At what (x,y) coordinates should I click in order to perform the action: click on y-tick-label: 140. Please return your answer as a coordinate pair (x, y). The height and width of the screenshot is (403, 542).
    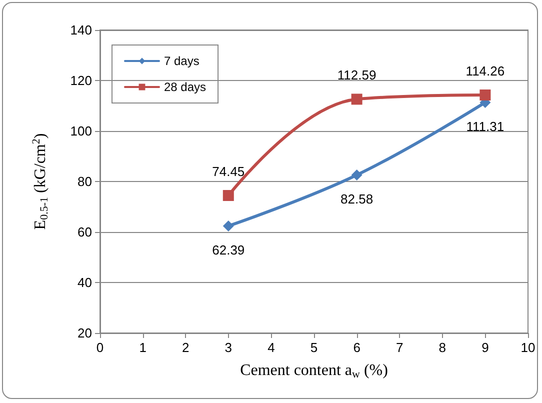
    Looking at the image, I should click on (81, 30).